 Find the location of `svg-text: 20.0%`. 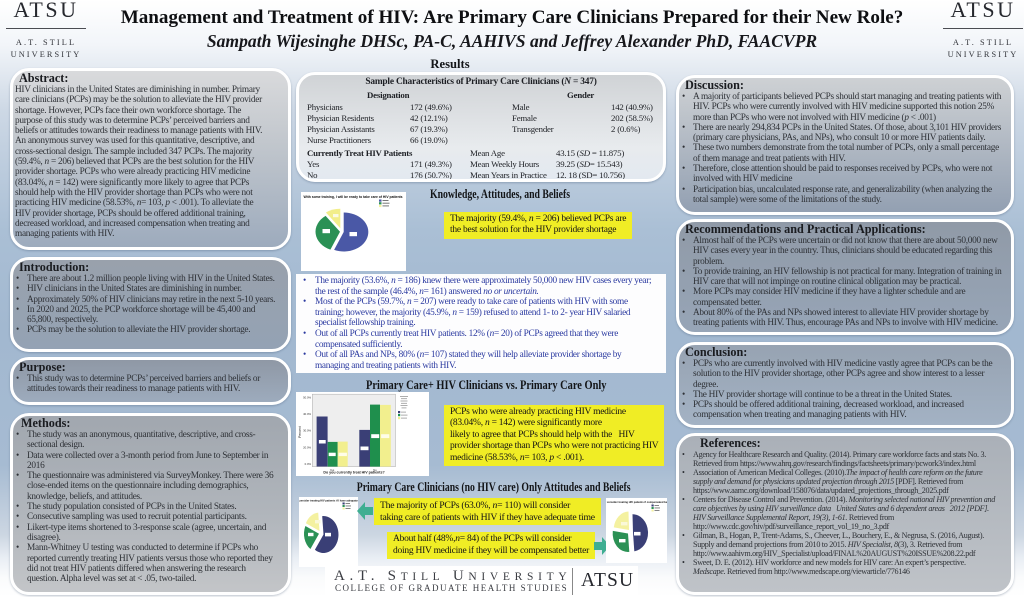

svg-text: 20.0% is located at coordinates (307, 447).